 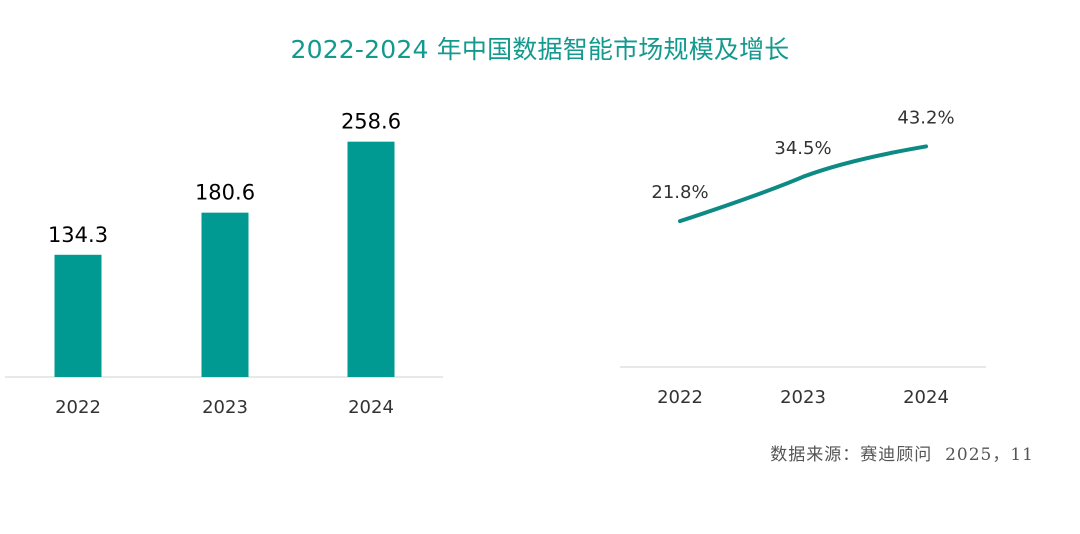 I want to click on bar-2023, so click(x=225, y=294).